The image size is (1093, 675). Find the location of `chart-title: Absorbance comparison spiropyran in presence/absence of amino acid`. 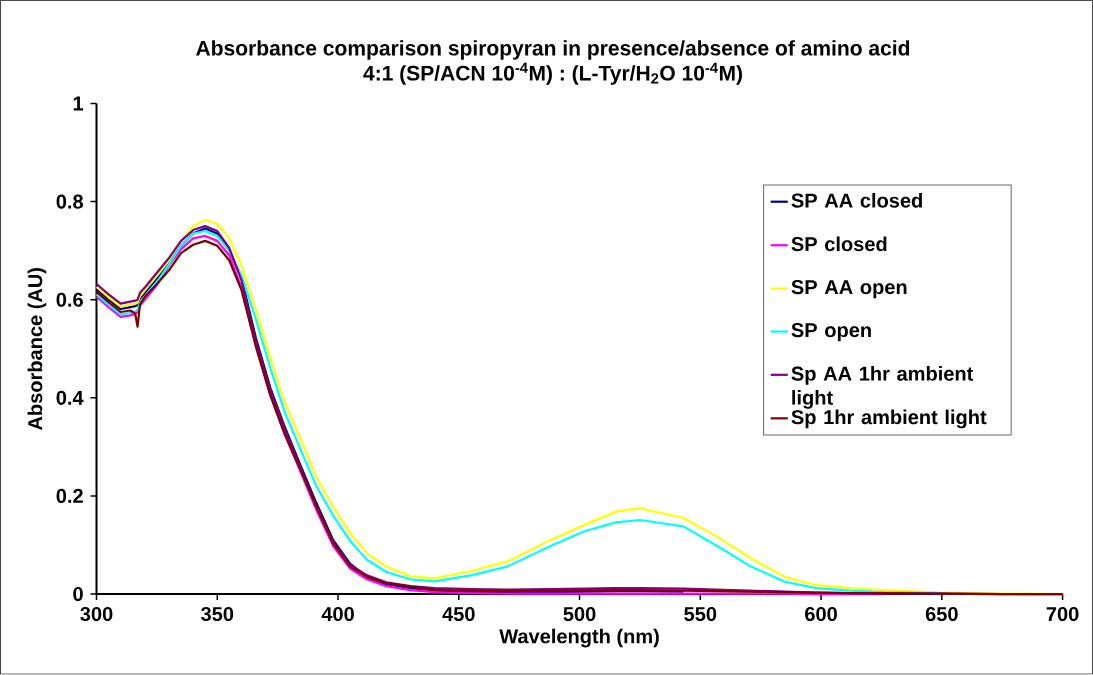

chart-title: Absorbance comparison spiropyran in presence/absence of amino acid is located at coordinates (553, 50).